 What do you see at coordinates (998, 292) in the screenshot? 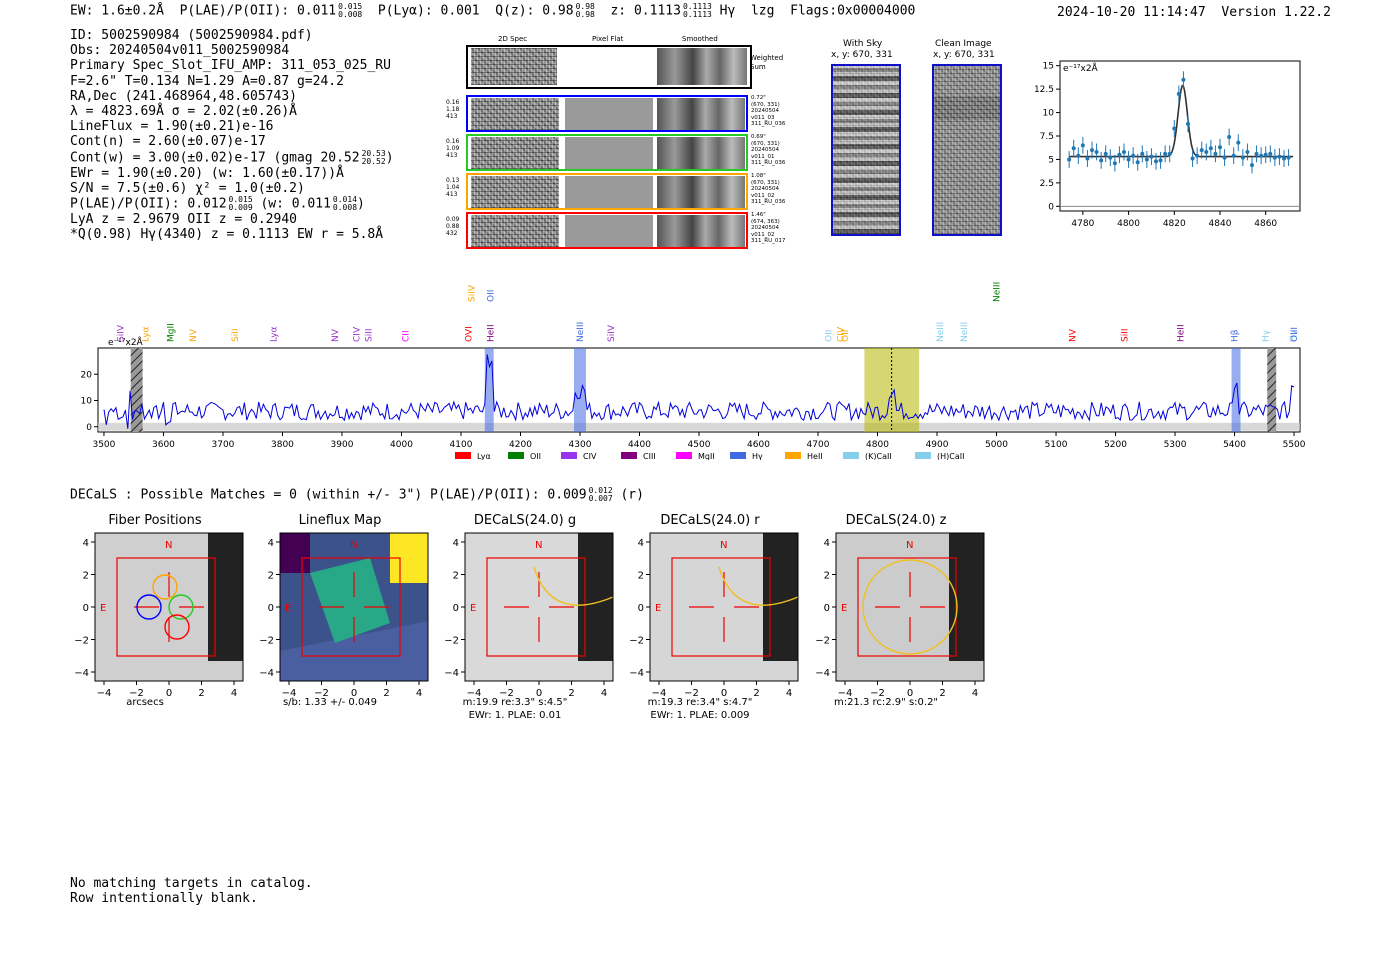
I see `spec-line-label-group: NeIII` at bounding box center [998, 292].